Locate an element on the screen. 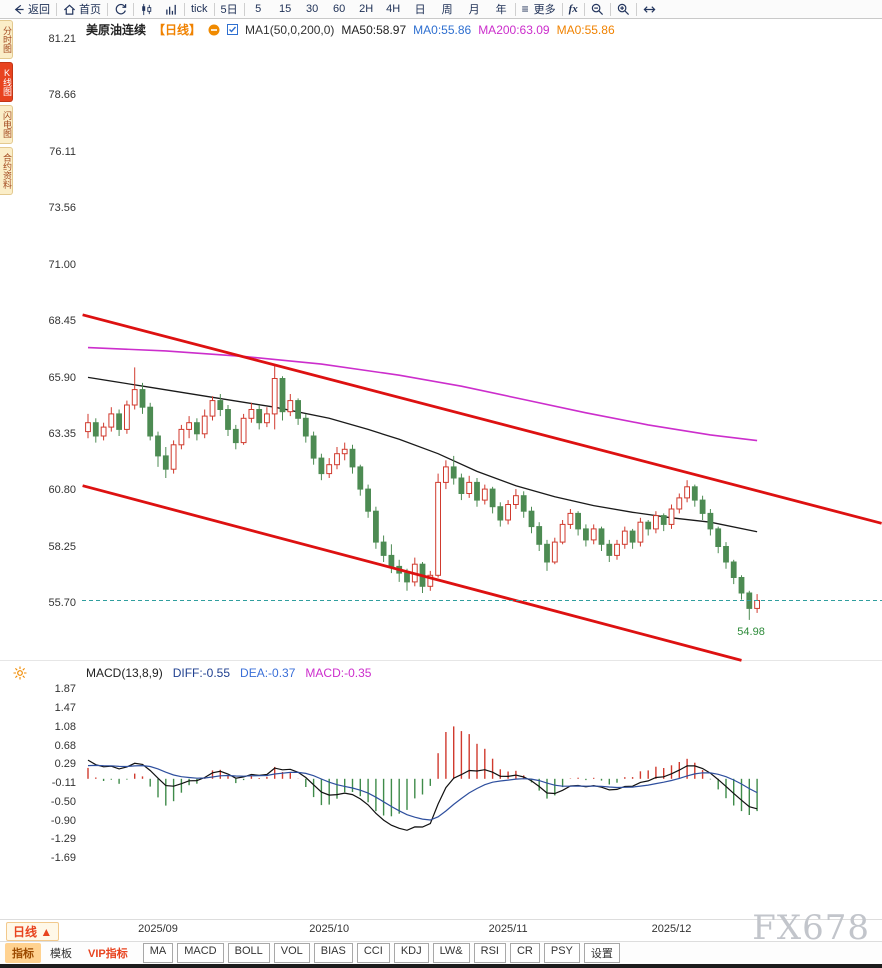  period-5day-button: 5日 is located at coordinates (229, 10).